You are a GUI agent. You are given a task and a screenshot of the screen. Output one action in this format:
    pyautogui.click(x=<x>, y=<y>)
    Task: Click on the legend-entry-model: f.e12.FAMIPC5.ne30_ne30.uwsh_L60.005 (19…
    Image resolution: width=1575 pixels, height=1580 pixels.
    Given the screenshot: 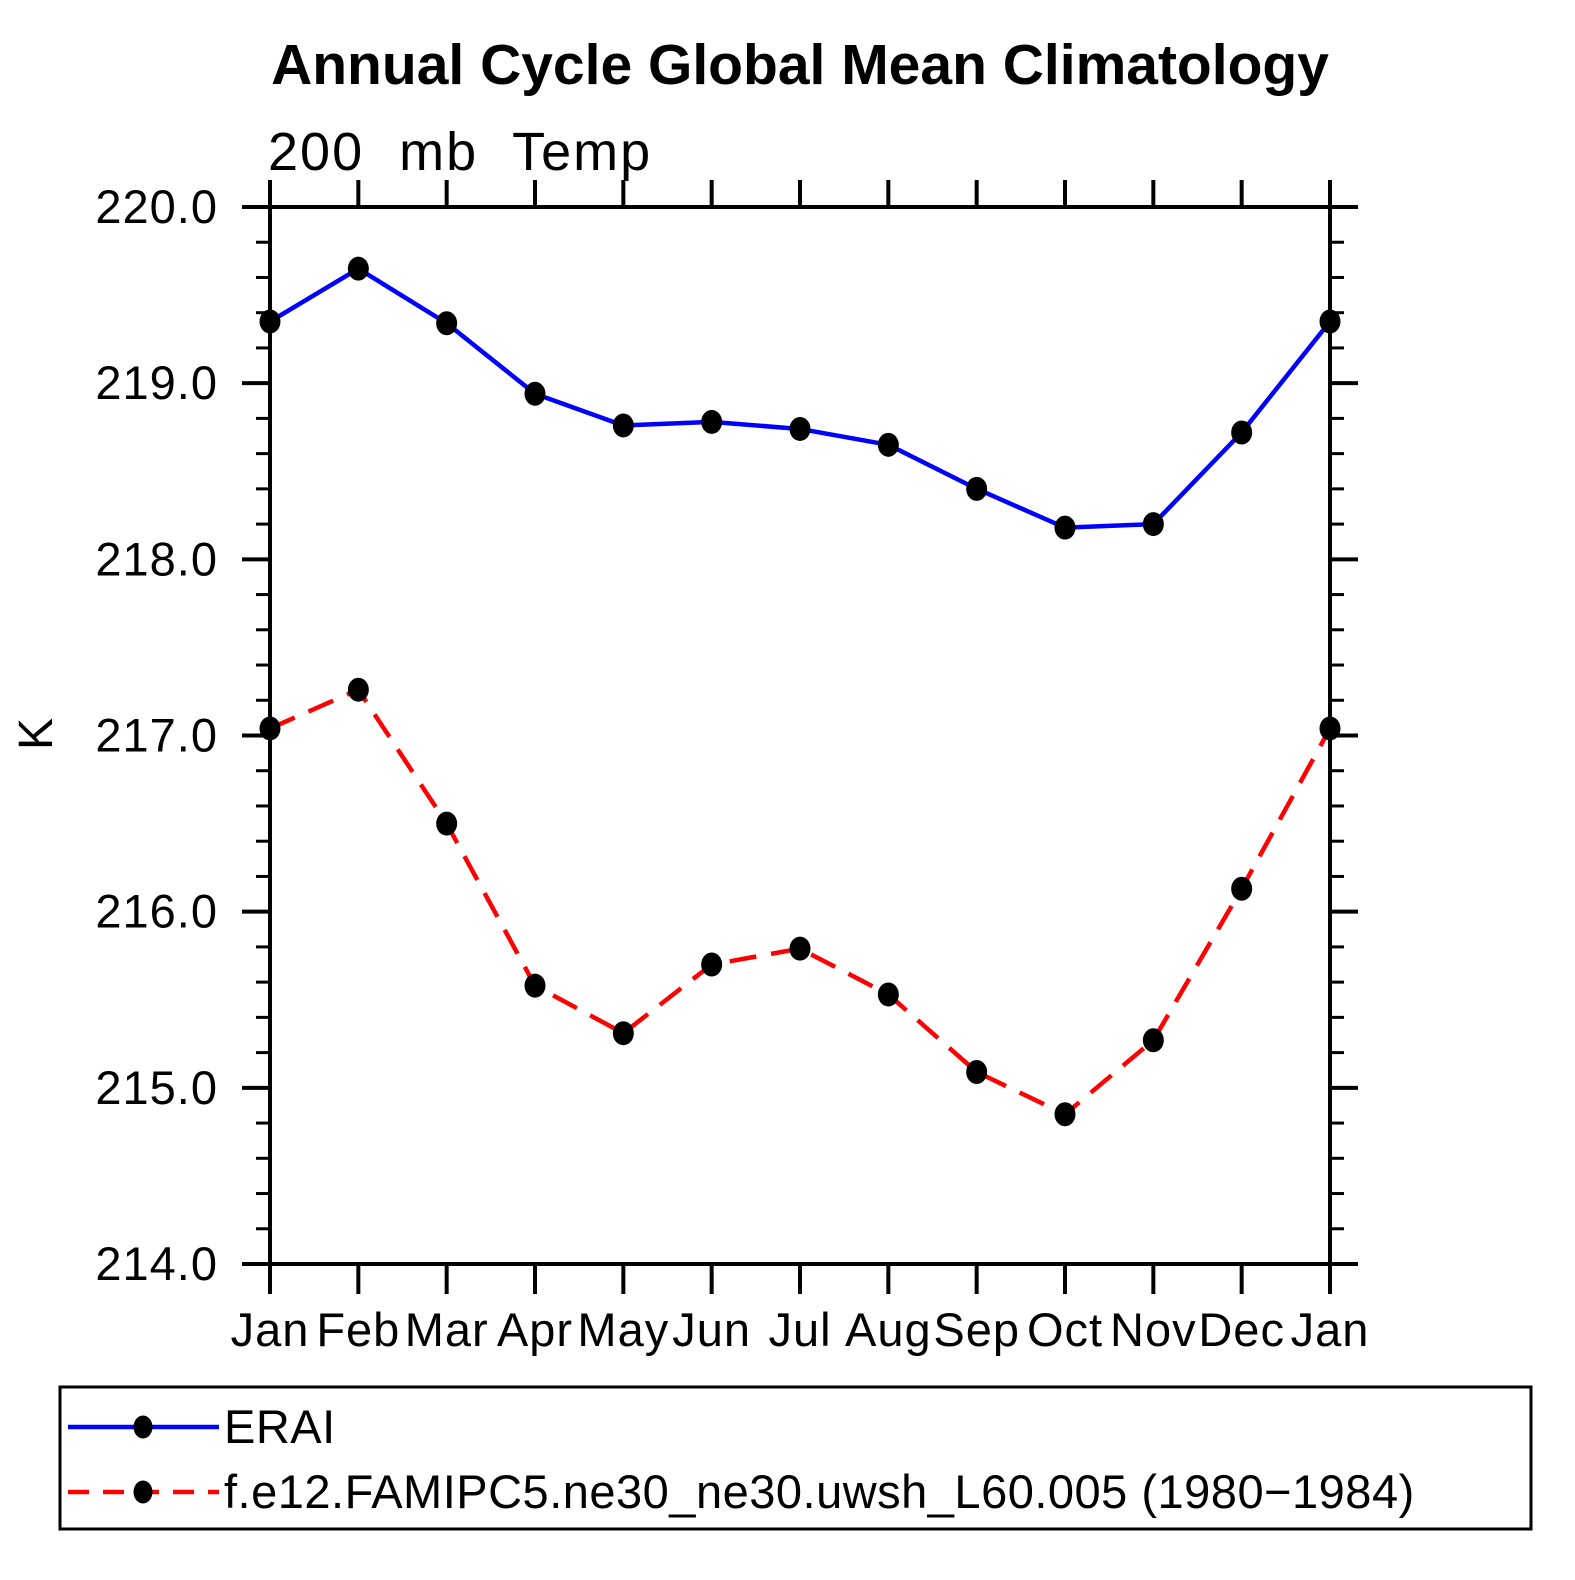 What is the action you would take?
    pyautogui.click(x=741, y=1491)
    